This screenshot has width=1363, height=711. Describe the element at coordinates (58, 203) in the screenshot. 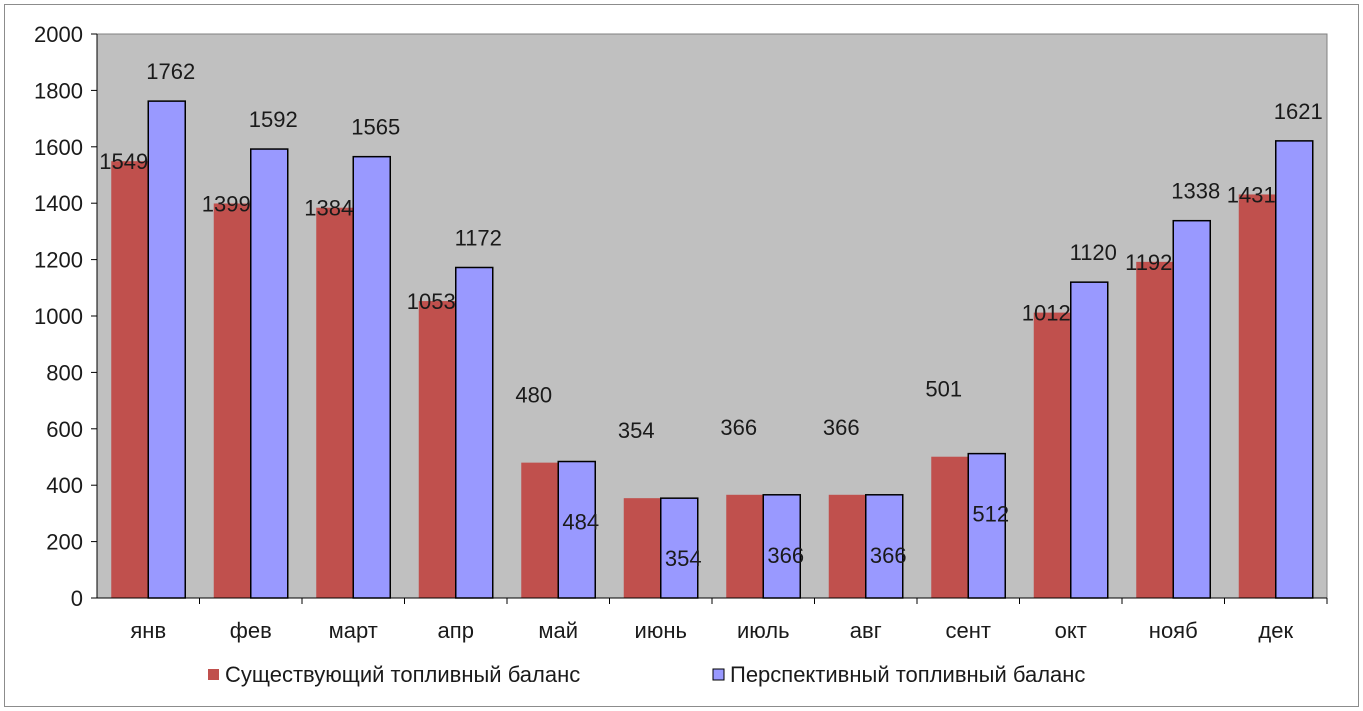

I see `y-tick-label: 1400` at that location.